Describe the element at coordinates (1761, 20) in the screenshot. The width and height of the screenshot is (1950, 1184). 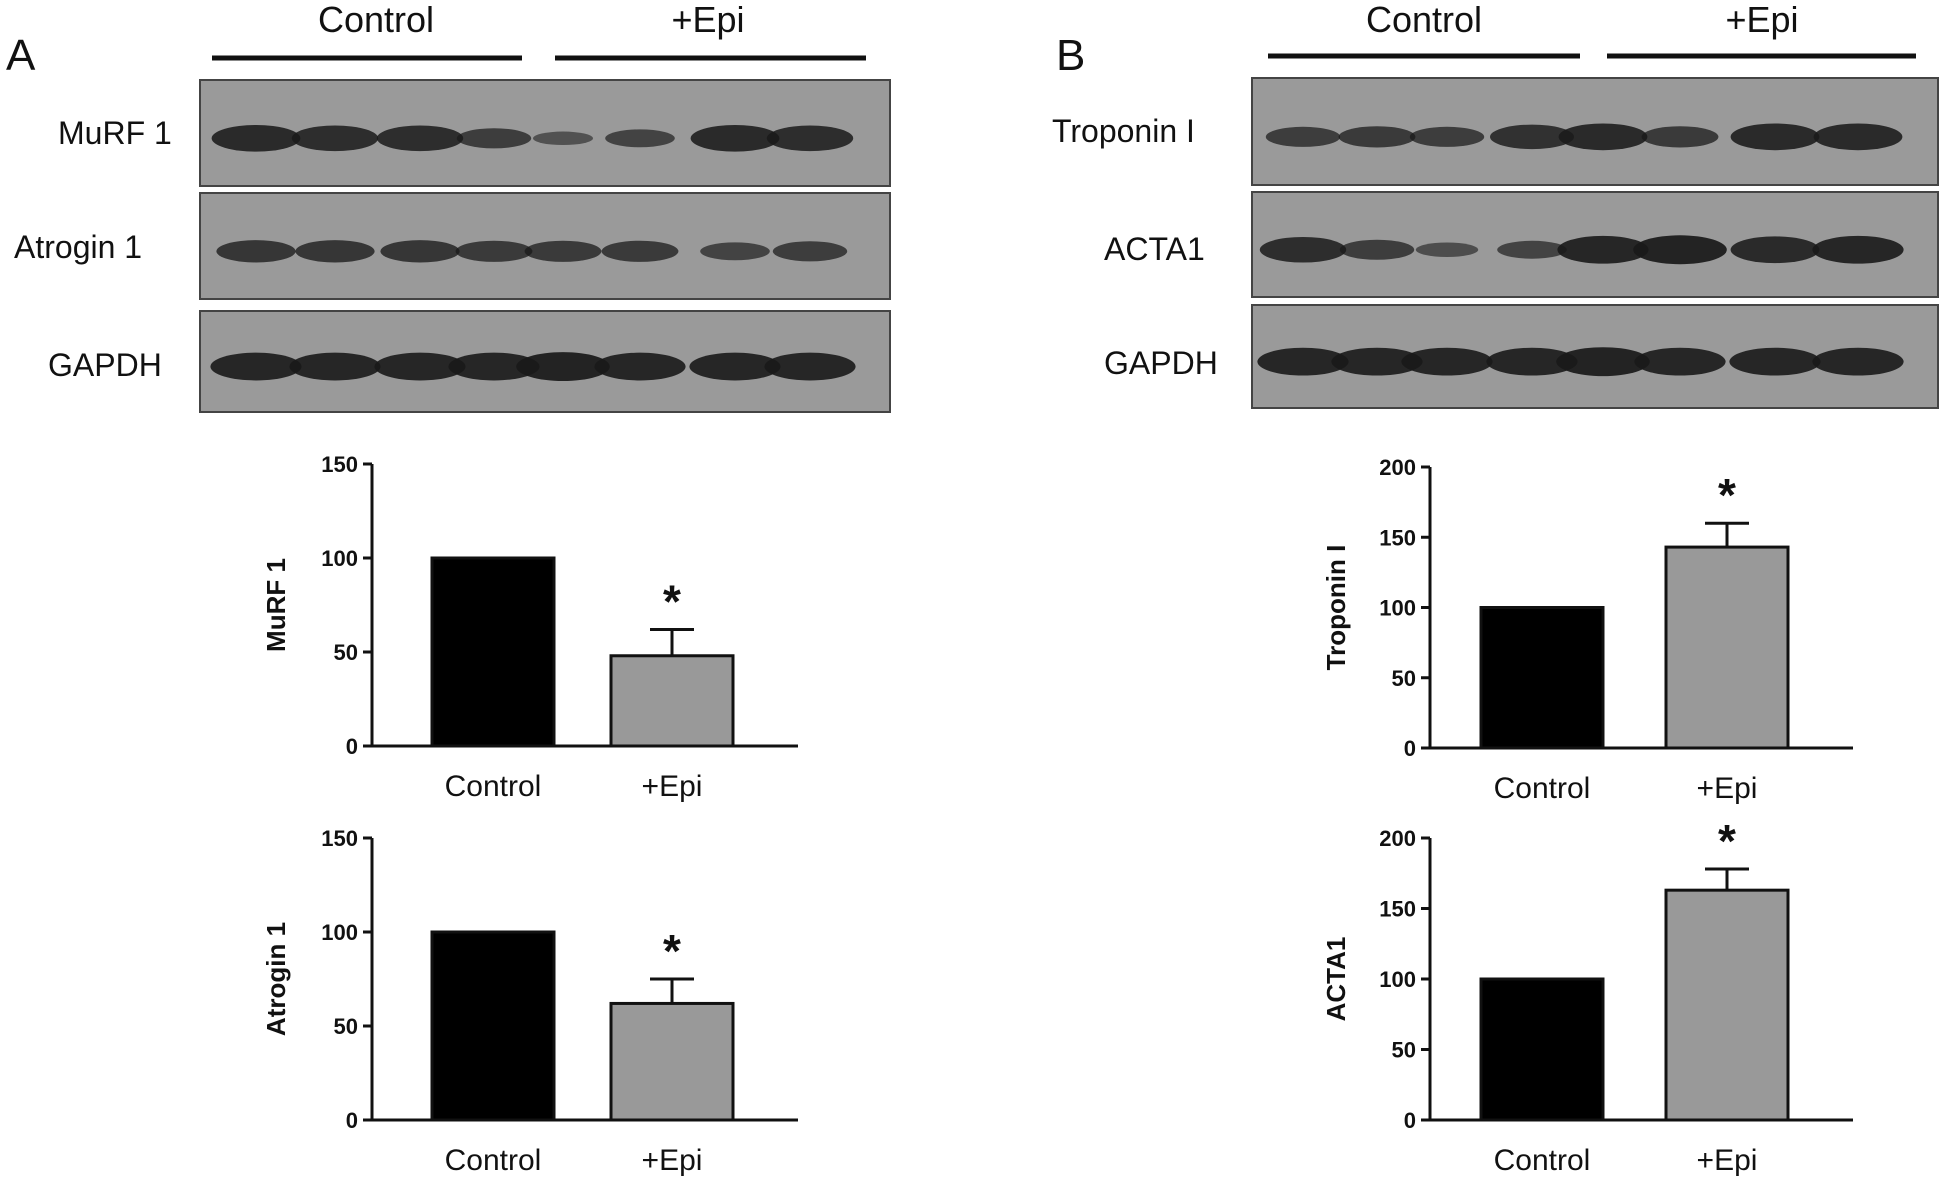
I see `panel-b-group-epi: +Epi` at that location.